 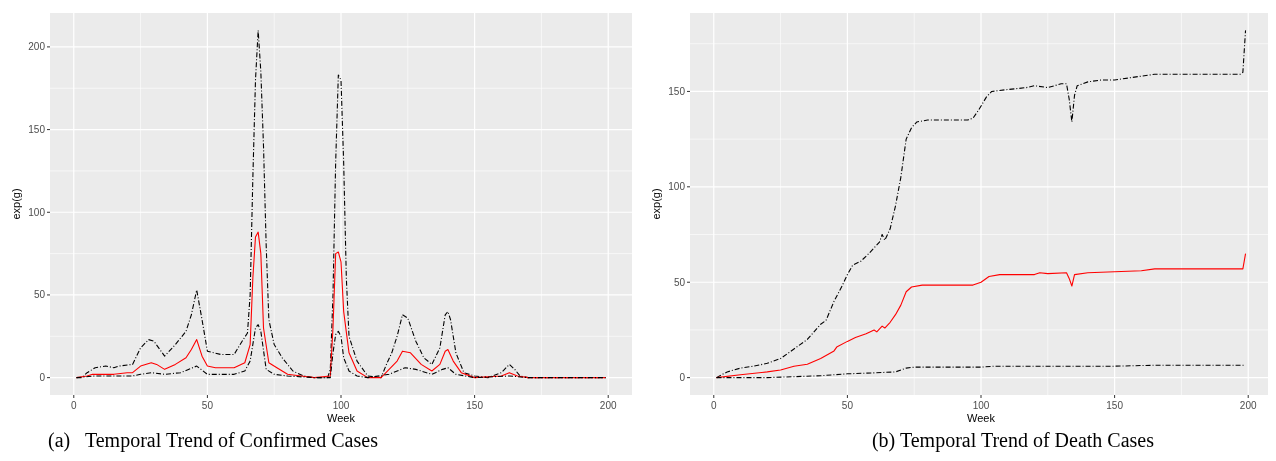 I want to click on text: (b) Temporal Trend of Death Cases, so click(x=1013, y=440).